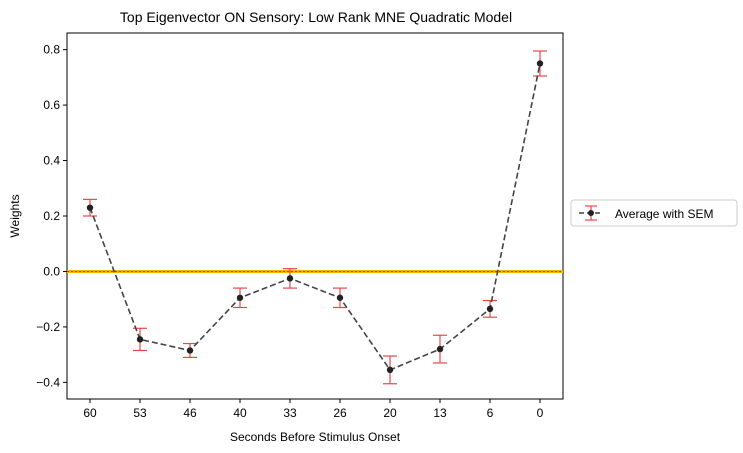 The width and height of the screenshot is (743, 453). I want to click on x-tick-label: 40, so click(240, 413).